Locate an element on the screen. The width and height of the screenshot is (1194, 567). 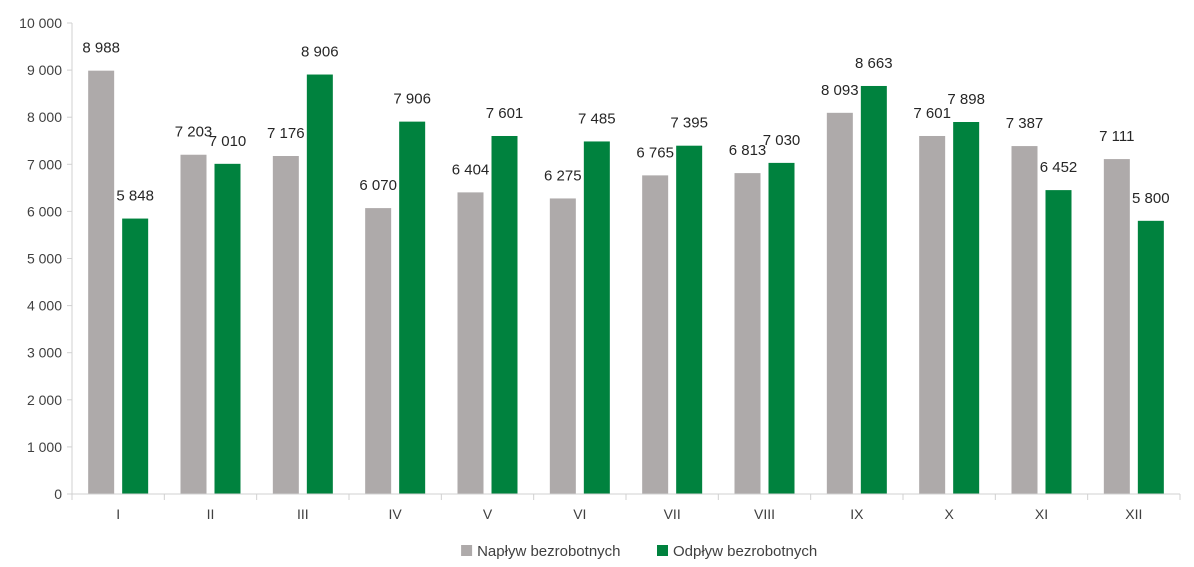
data-label-odplyw: 7 906 is located at coordinates (412, 99).